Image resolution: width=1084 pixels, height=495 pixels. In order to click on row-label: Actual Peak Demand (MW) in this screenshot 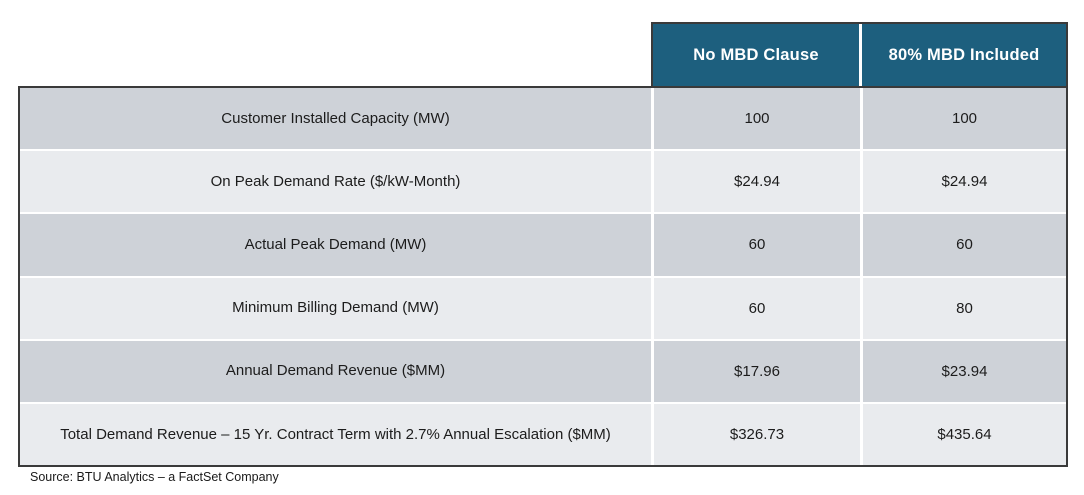, I will do `click(335, 245)`.